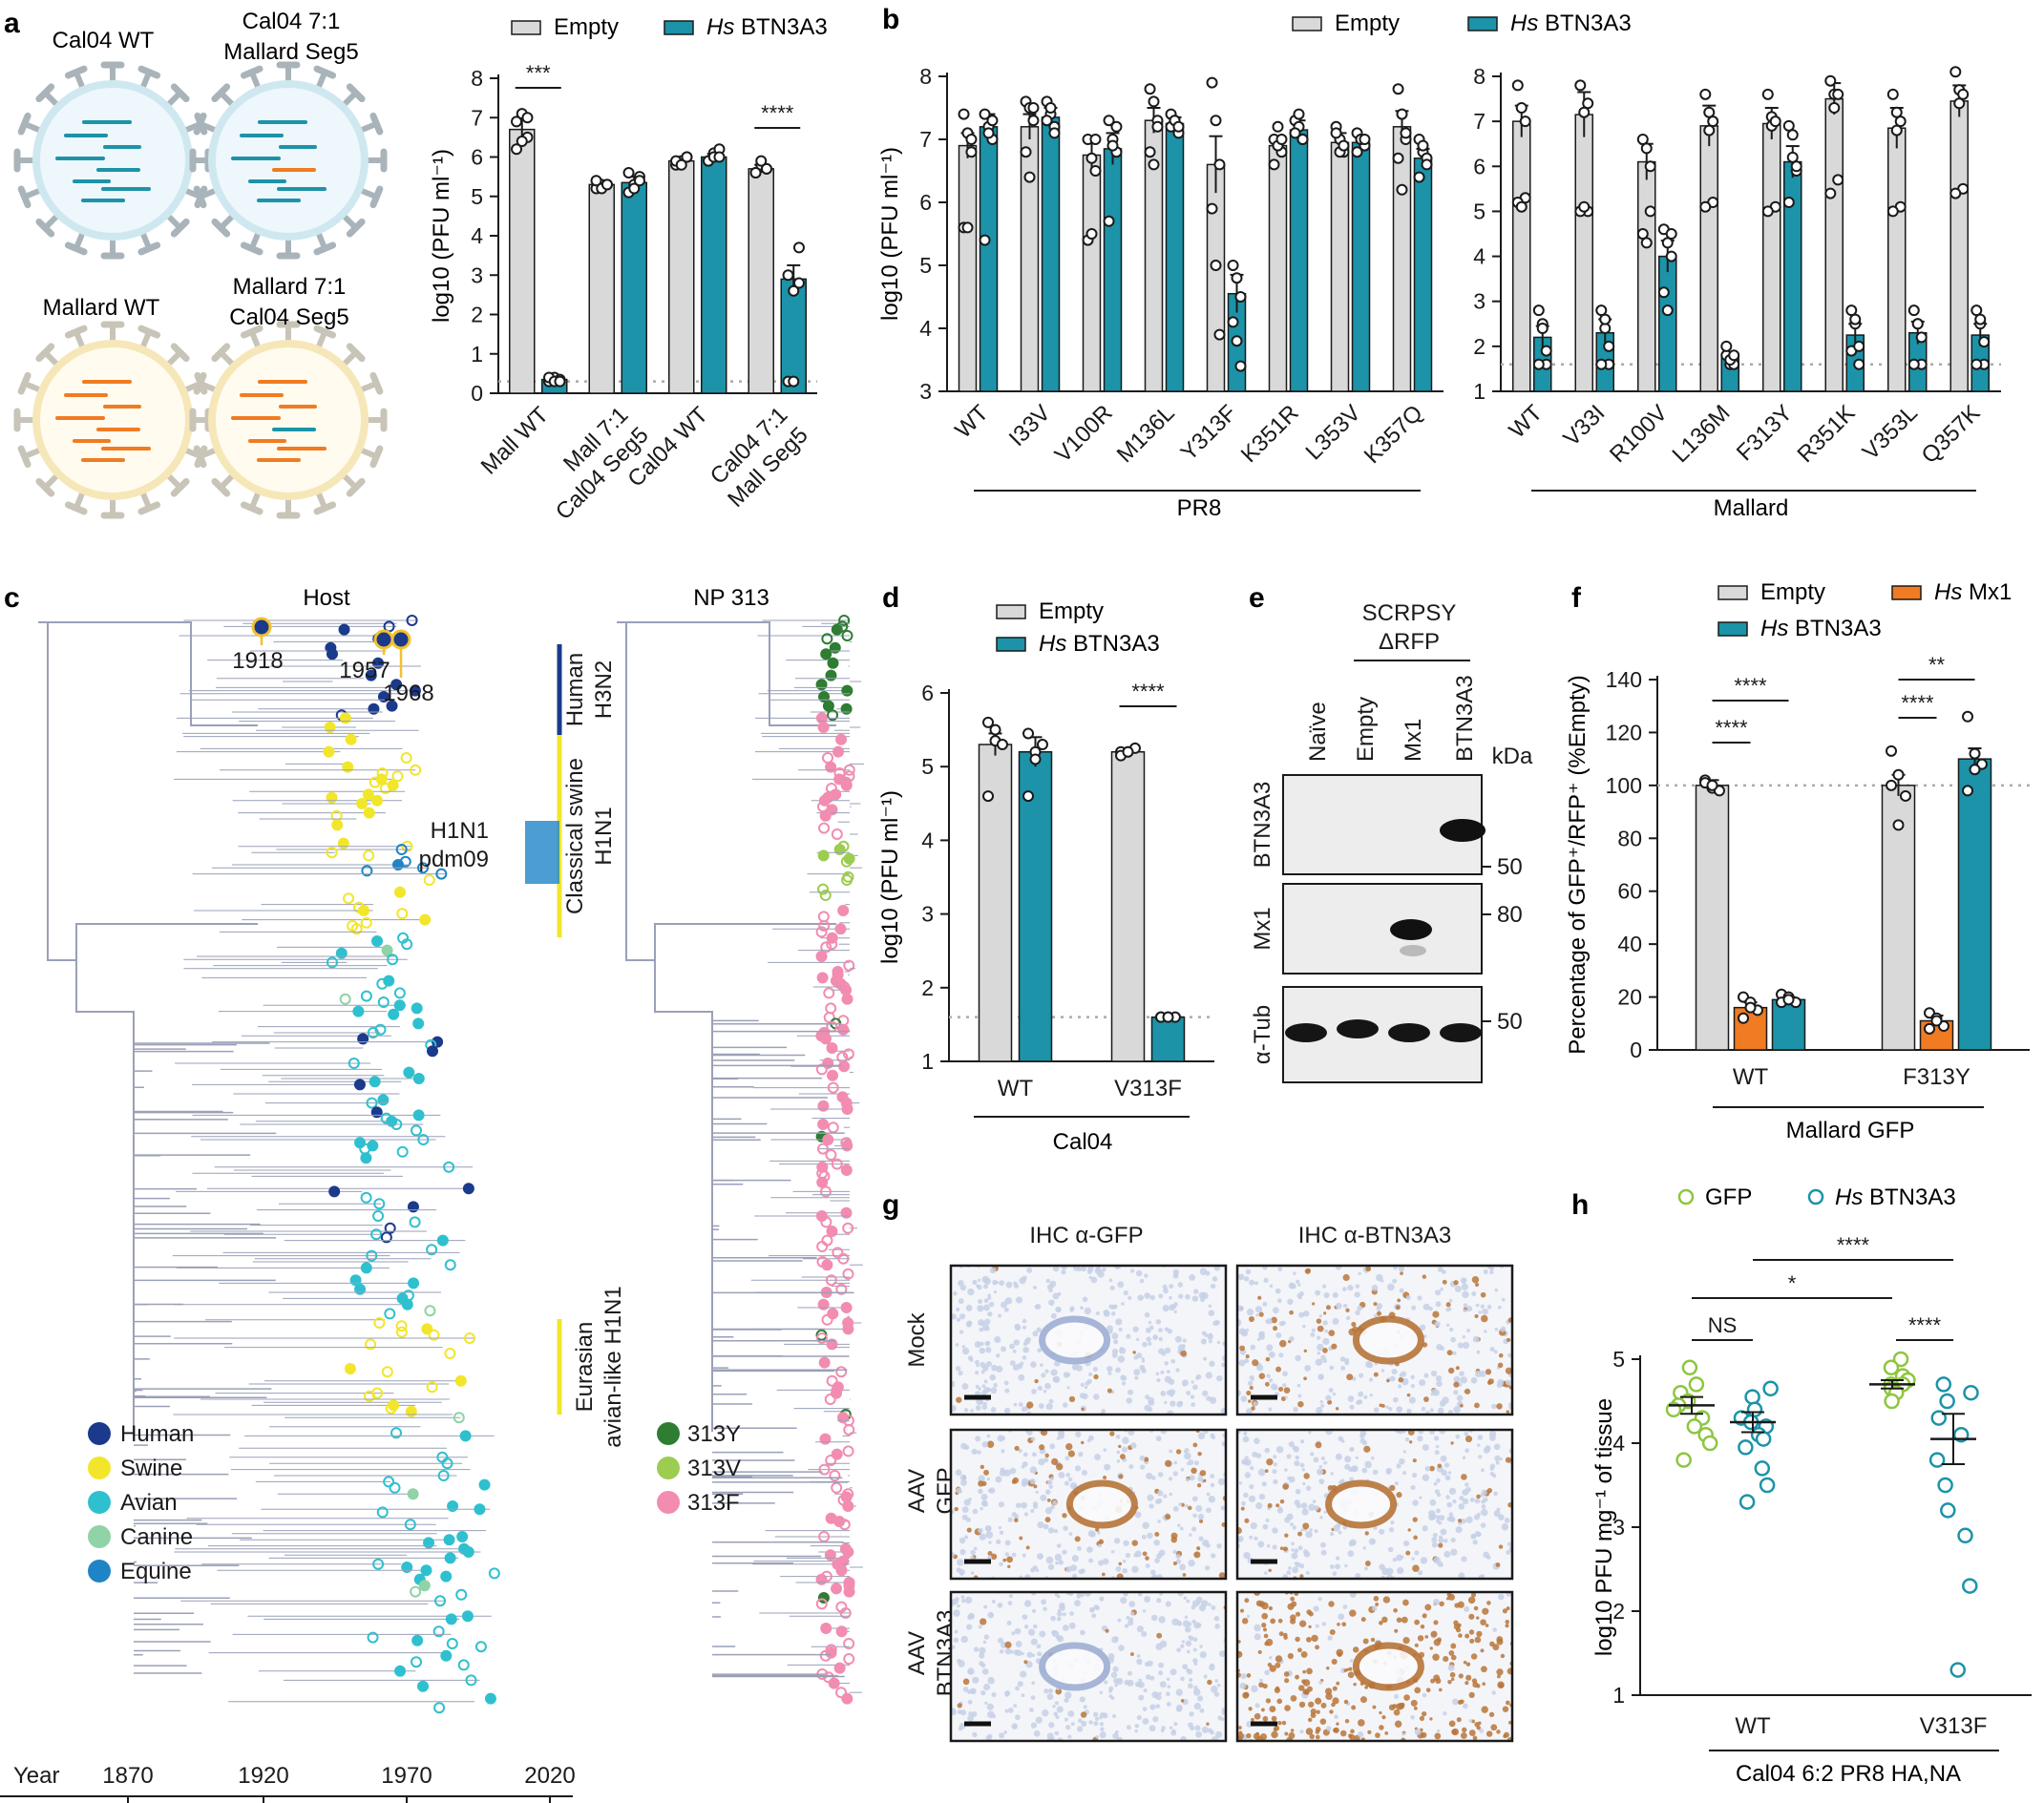 The height and width of the screenshot is (1803, 2044). Describe the element at coordinates (288, 317) in the screenshot. I see `virus-label-line: Cal04 Seg5` at that location.